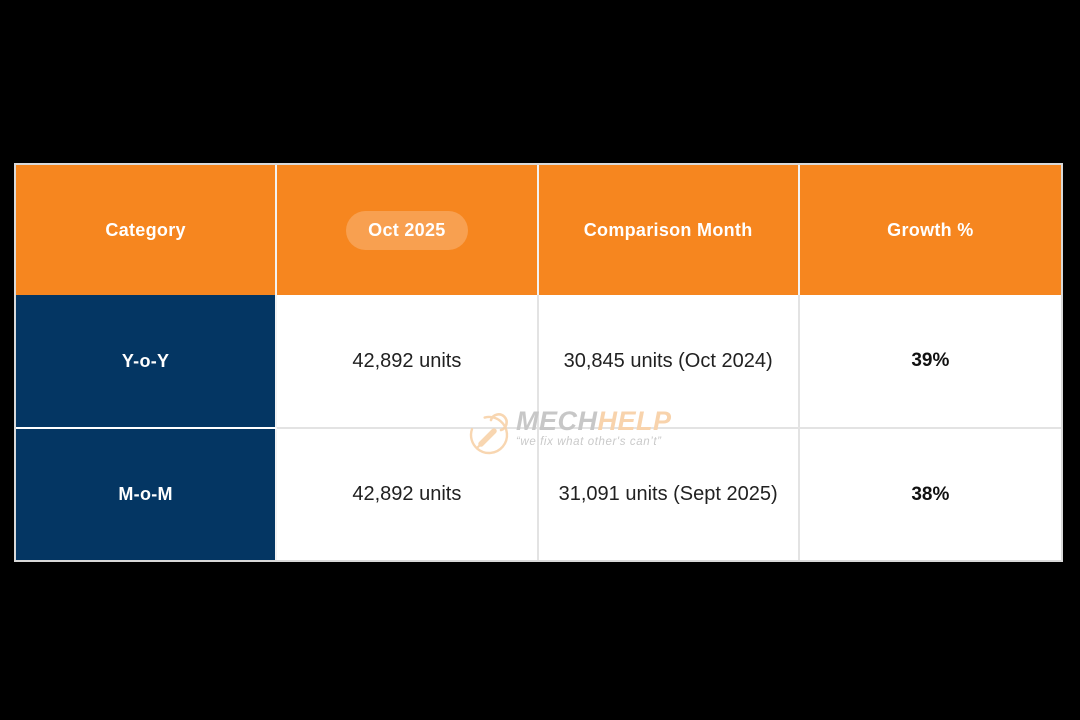 This screenshot has height=720, width=1080. I want to click on header-label-growth: Growth %, so click(930, 229).